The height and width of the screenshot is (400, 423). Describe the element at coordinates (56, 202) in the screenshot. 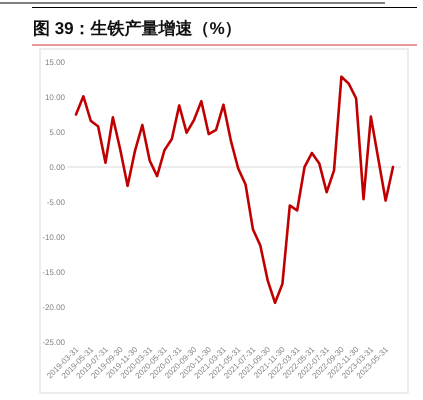

I see `y-tick-label: -5.00` at that location.